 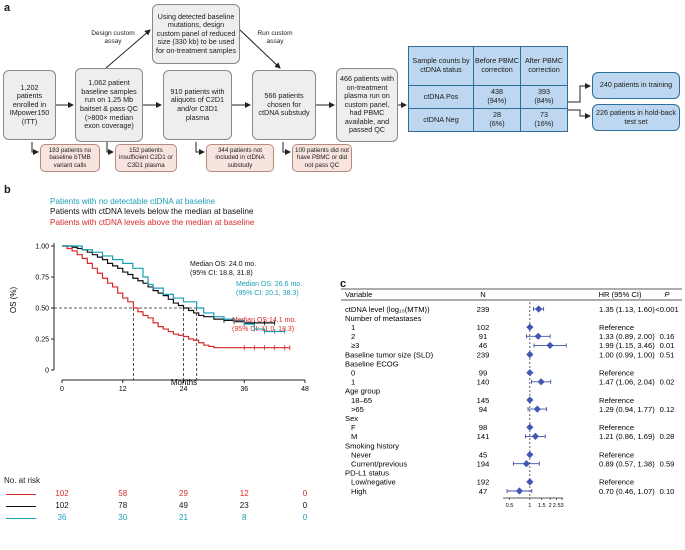 I want to click on forest-row-p: 0.12, so click(x=667, y=409).